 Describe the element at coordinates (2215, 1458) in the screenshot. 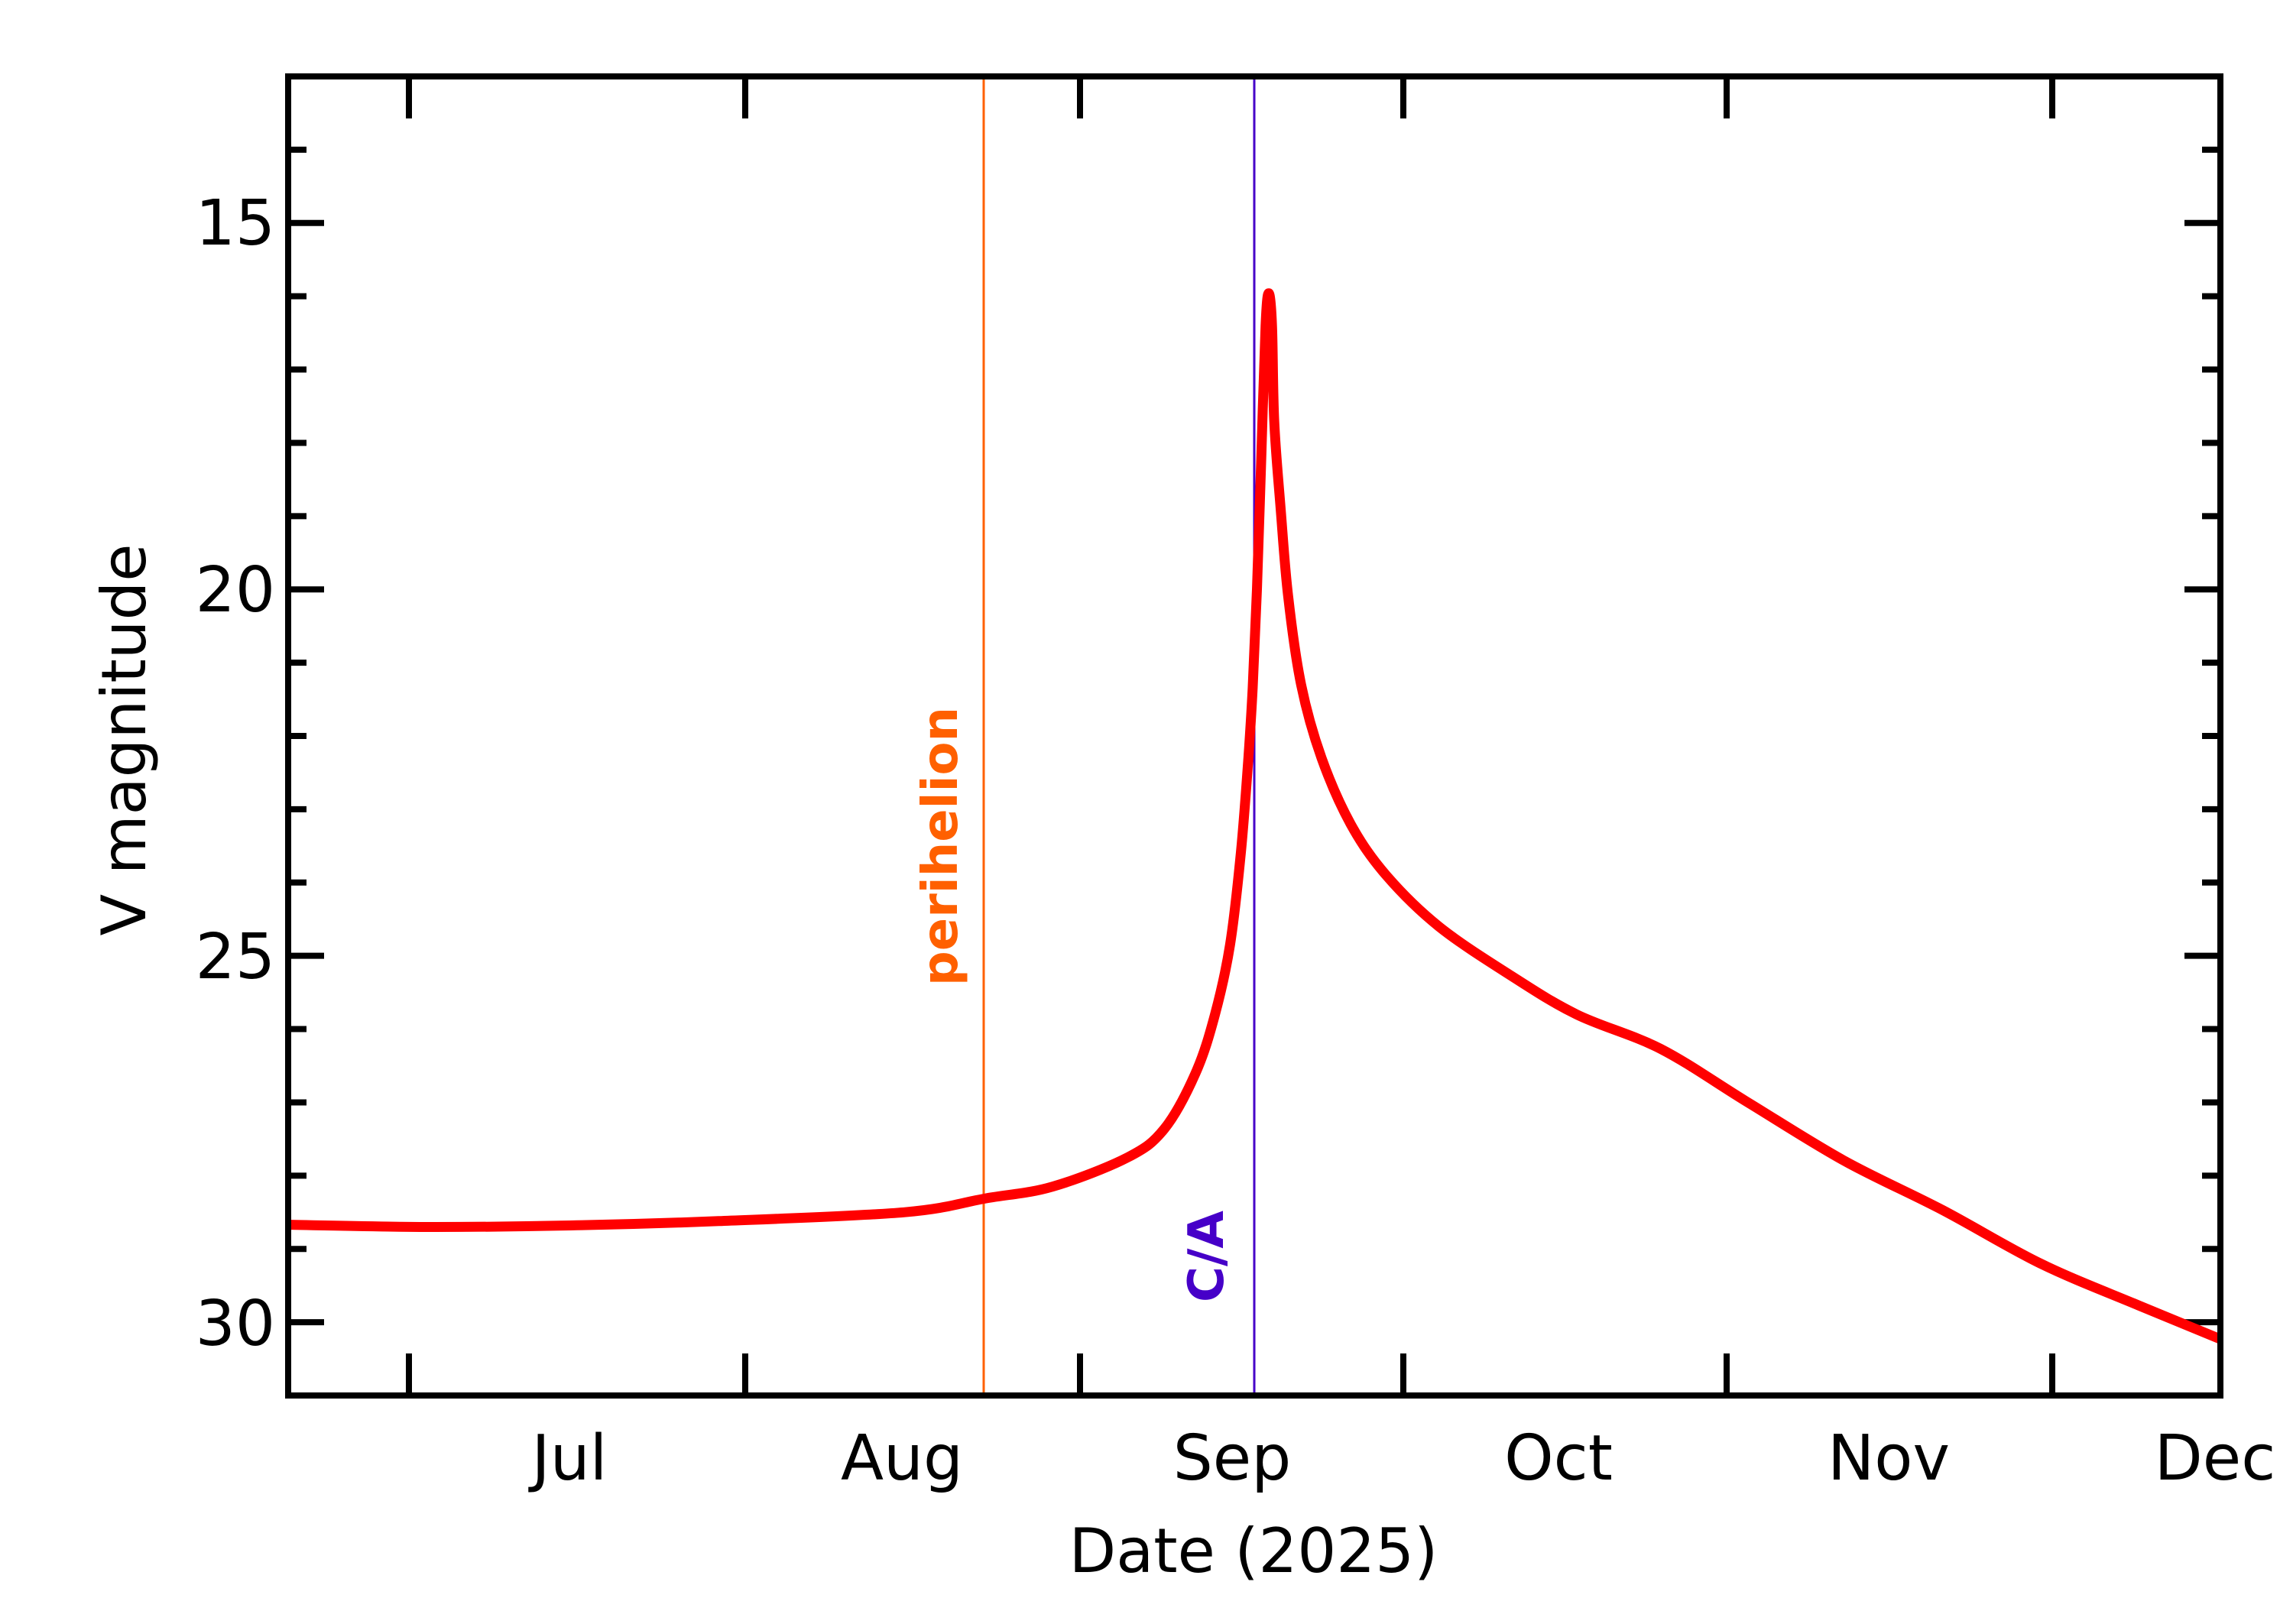

I see `x-tick-label-dec: Dec` at that location.